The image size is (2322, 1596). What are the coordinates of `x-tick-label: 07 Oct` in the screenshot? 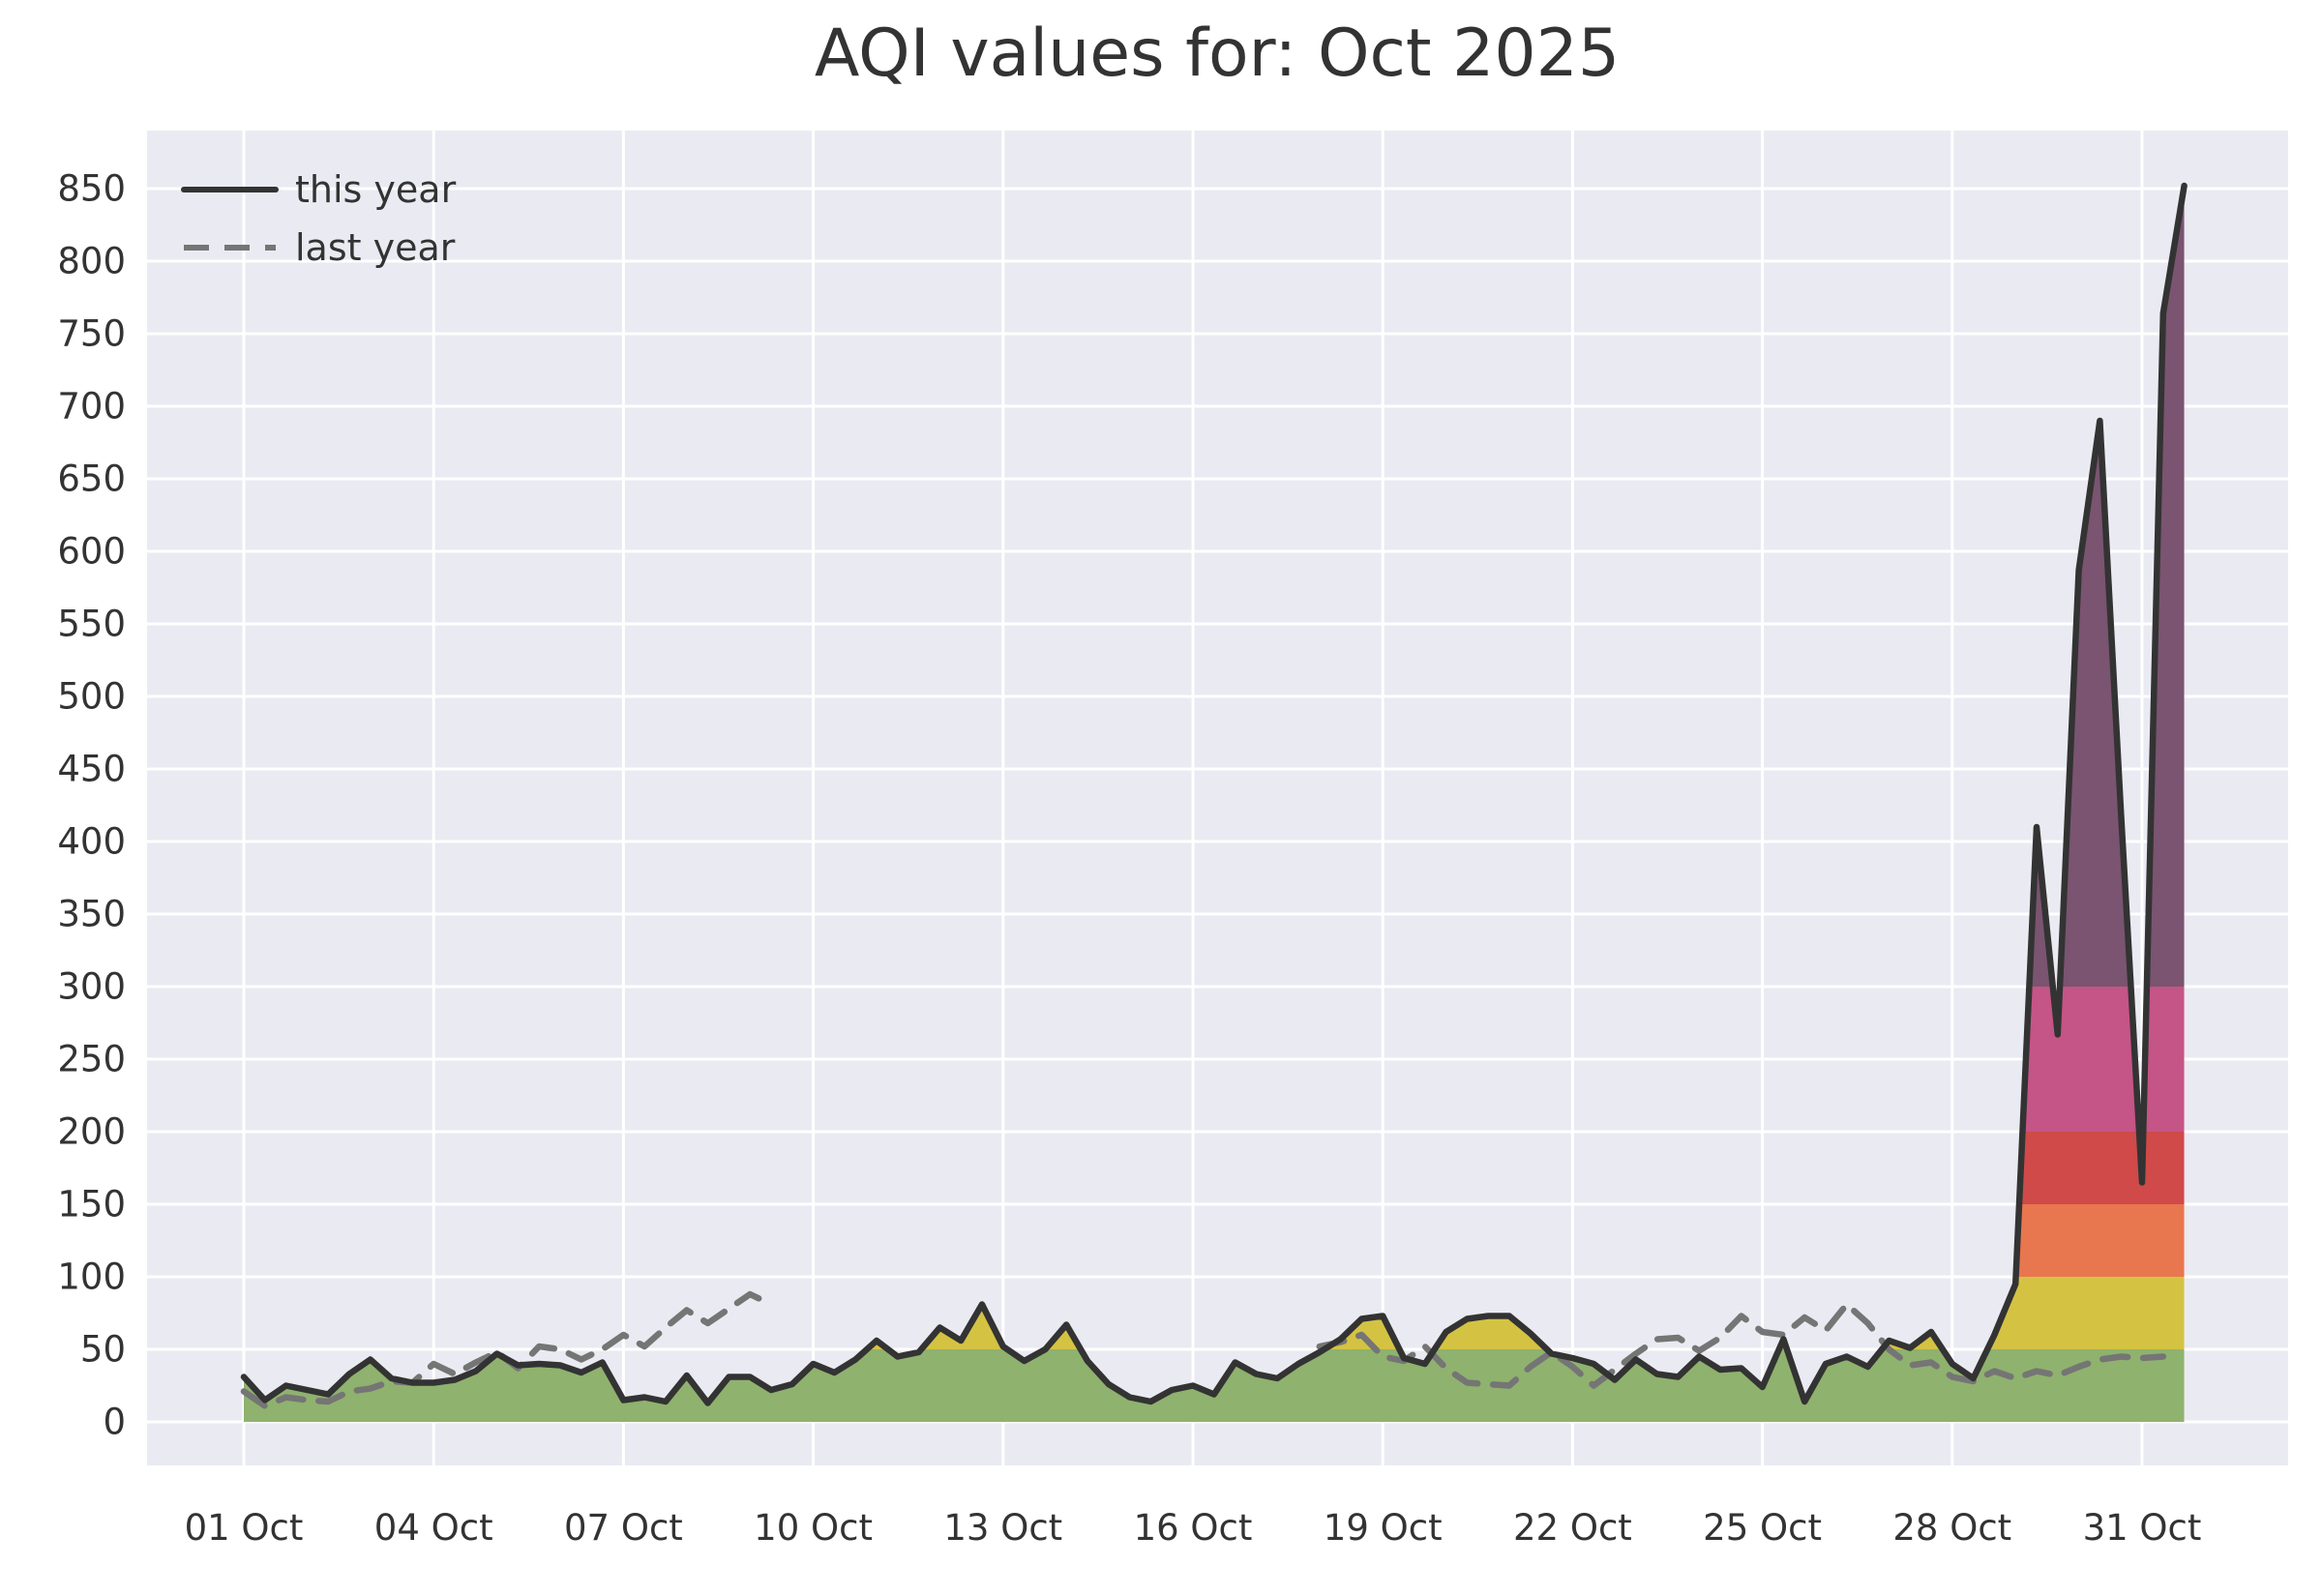 It's located at (623, 1528).